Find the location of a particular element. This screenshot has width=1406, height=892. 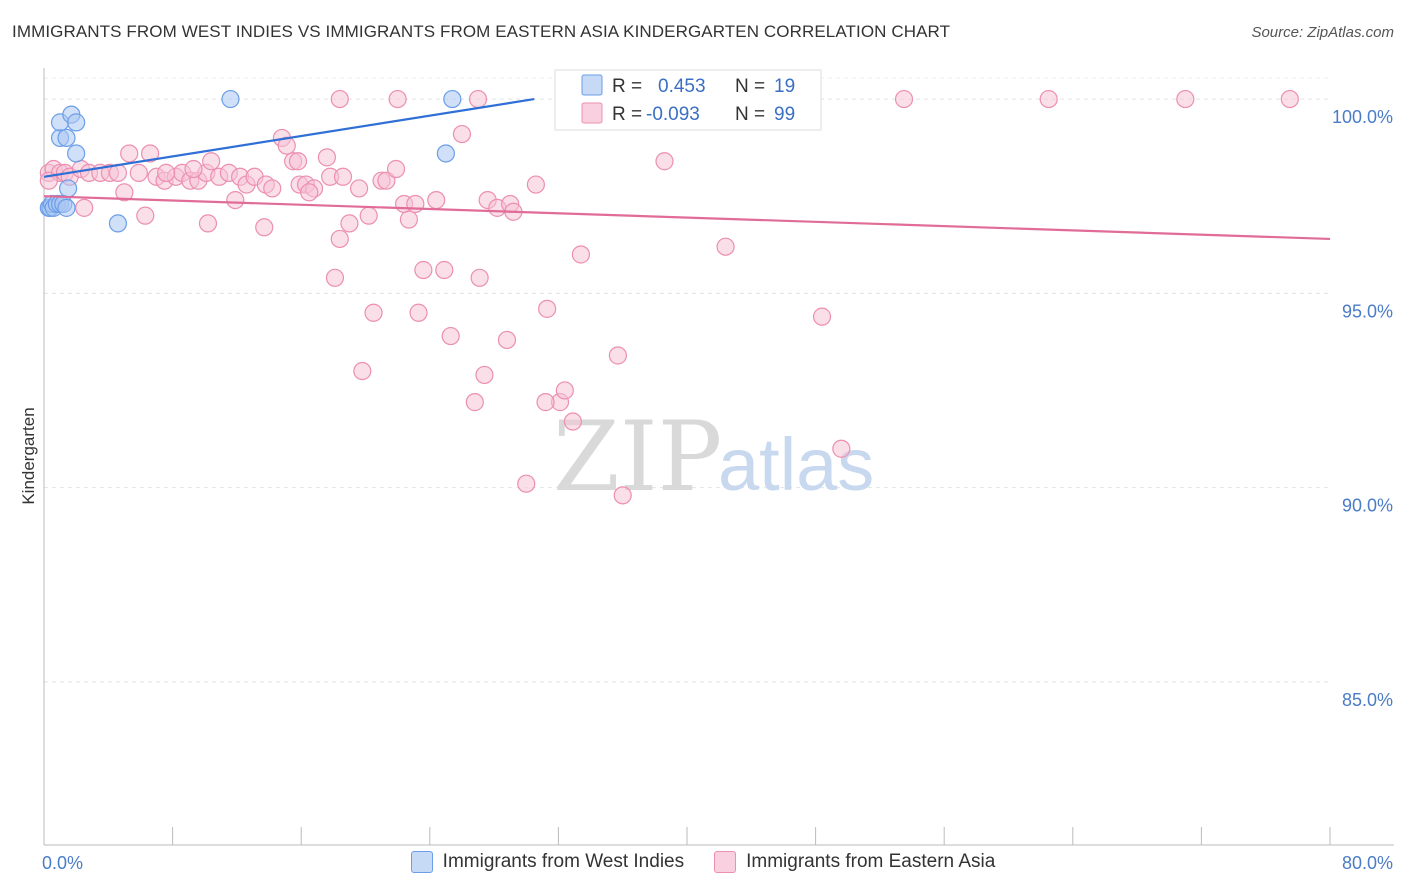

legend-r-label-1: R = is located at coordinates (627, 86).